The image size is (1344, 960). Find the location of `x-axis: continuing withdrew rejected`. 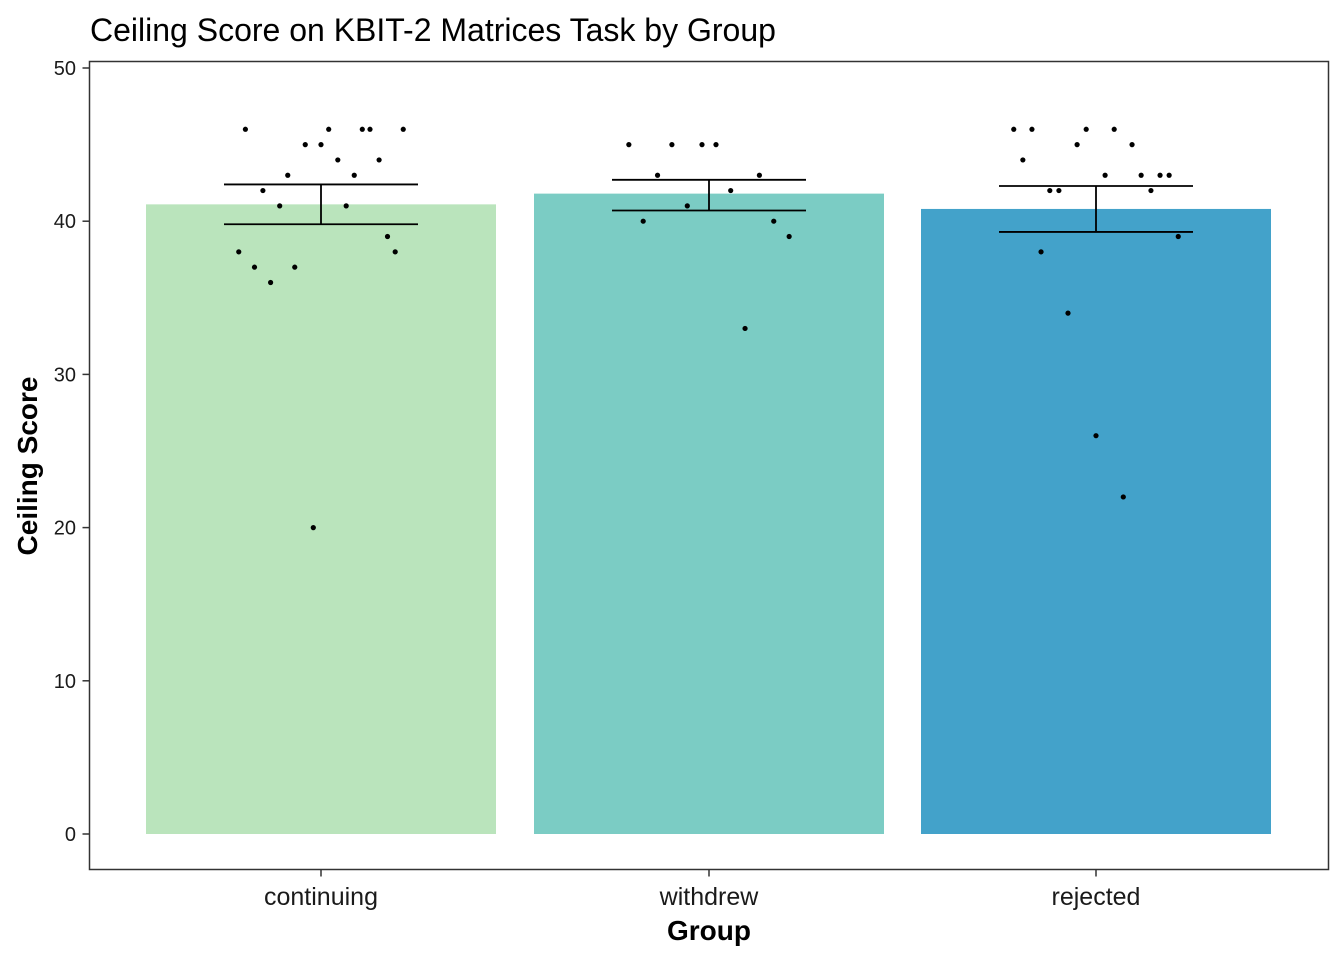

x-axis: continuing withdrew rejected is located at coordinates (702, 890).